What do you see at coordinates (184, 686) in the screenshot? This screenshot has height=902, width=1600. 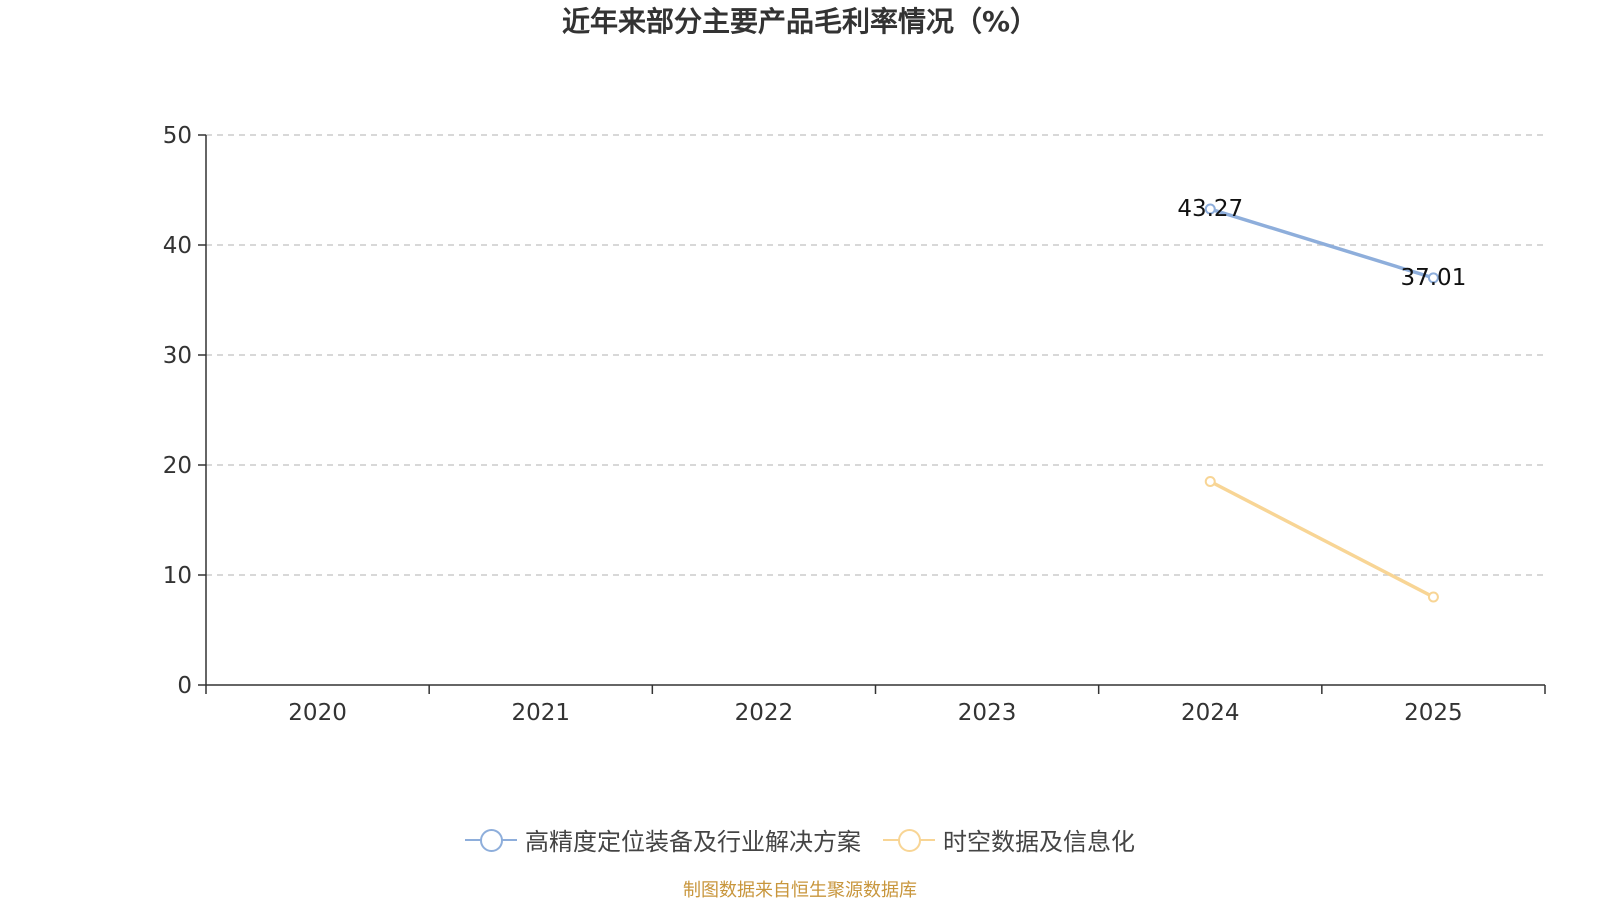 I see `y-tick-label: 0` at bounding box center [184, 686].